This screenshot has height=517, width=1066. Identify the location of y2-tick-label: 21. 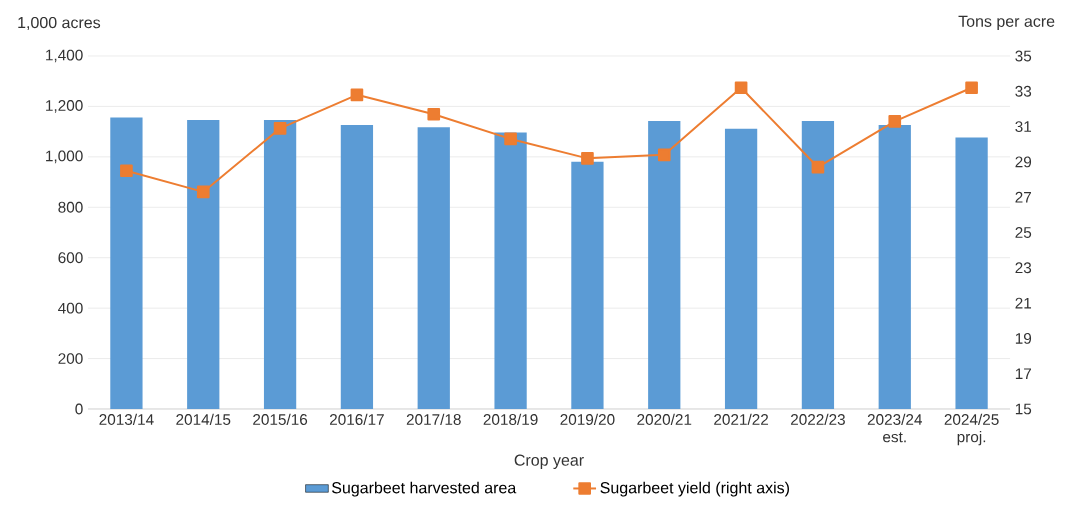
(1023, 303).